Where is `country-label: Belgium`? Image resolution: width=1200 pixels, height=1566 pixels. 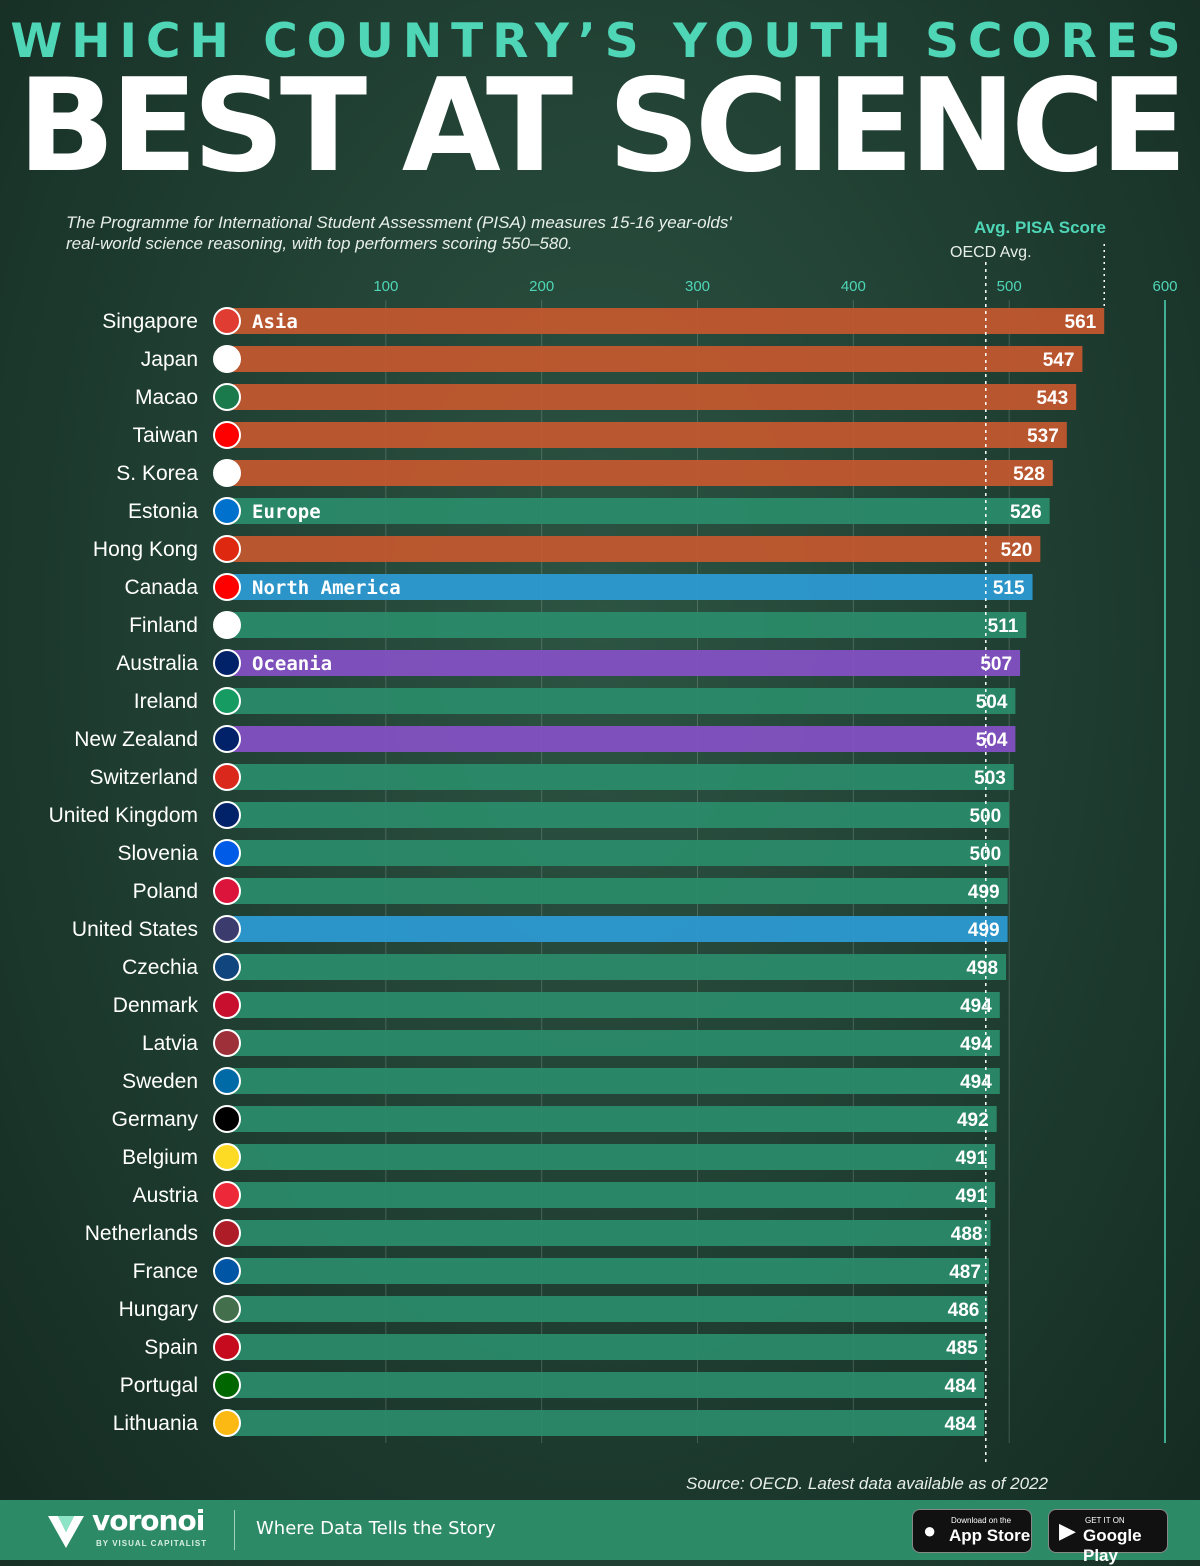 country-label: Belgium is located at coordinates (160, 1157).